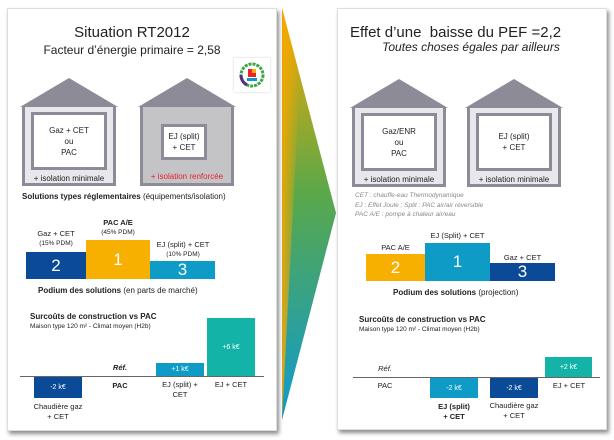 This screenshot has height=440, width=614. I want to click on right-subtitle: Toutes choses égales par ailleurs, so click(471, 47).